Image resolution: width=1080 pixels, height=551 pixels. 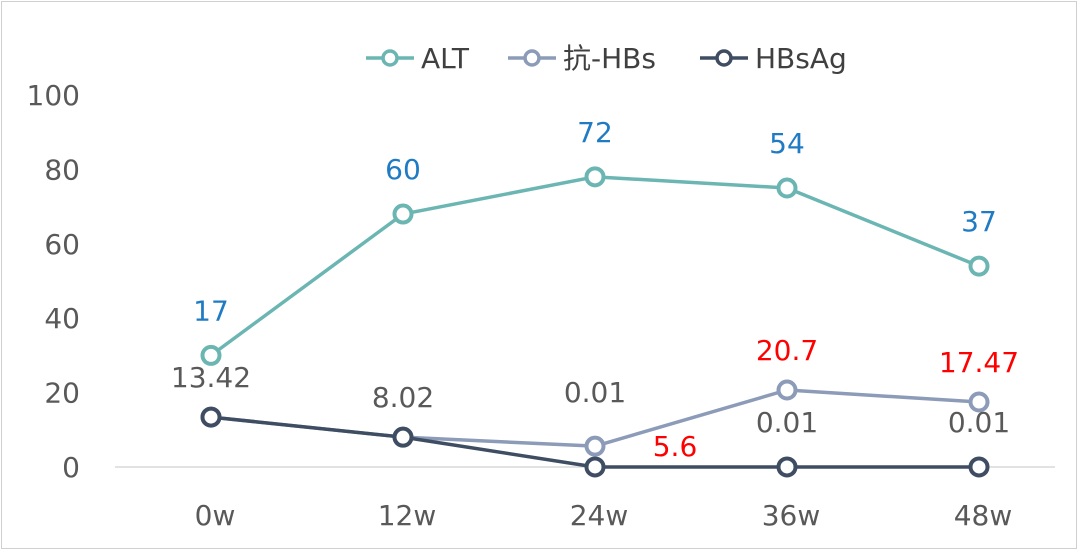 I want to click on legend-label: ALT, so click(x=445, y=58).